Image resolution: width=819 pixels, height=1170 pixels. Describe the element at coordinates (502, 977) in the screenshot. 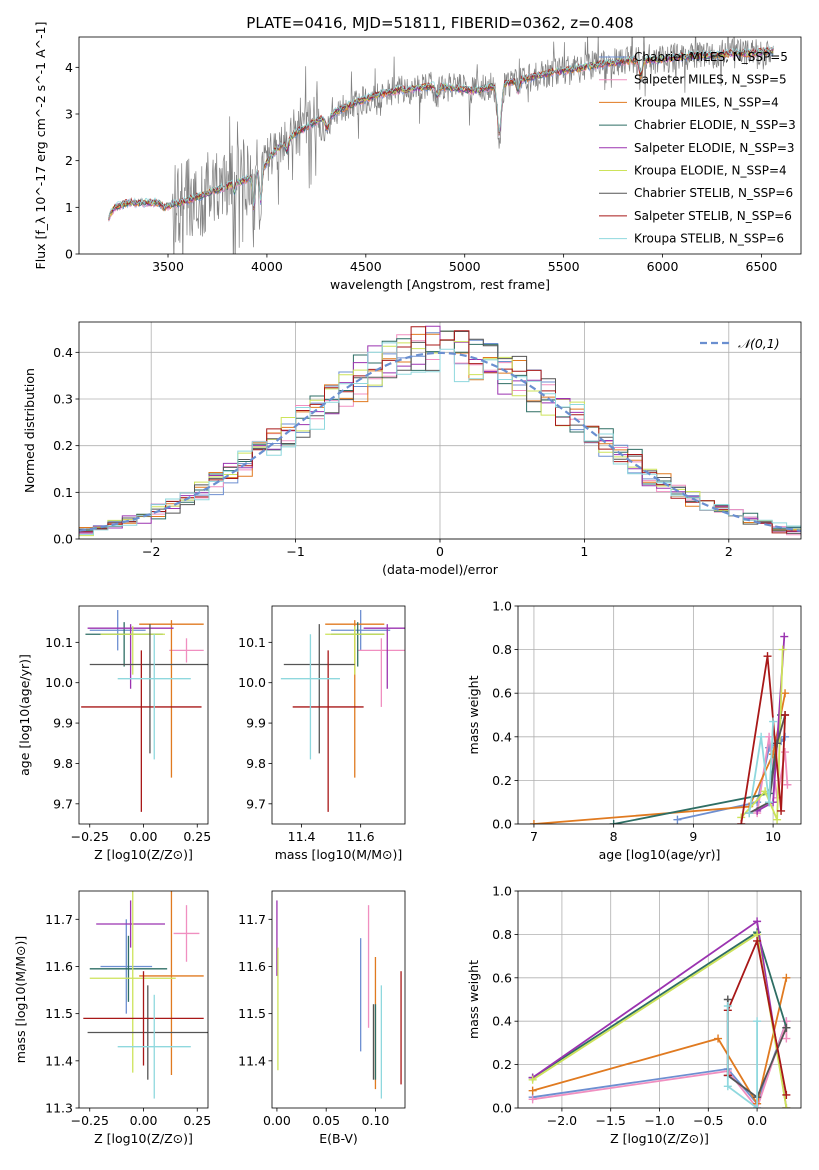

I see `y-tick-label: 0.6` at that location.